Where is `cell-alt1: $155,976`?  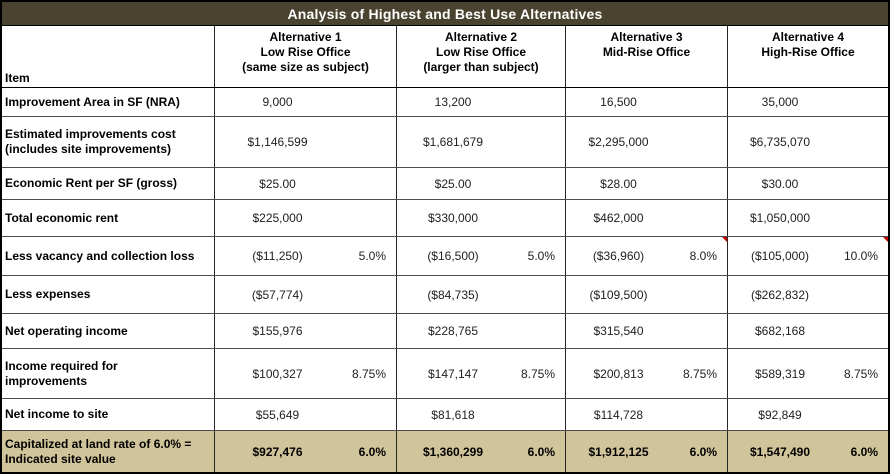 cell-alt1: $155,976 is located at coordinates (305, 331).